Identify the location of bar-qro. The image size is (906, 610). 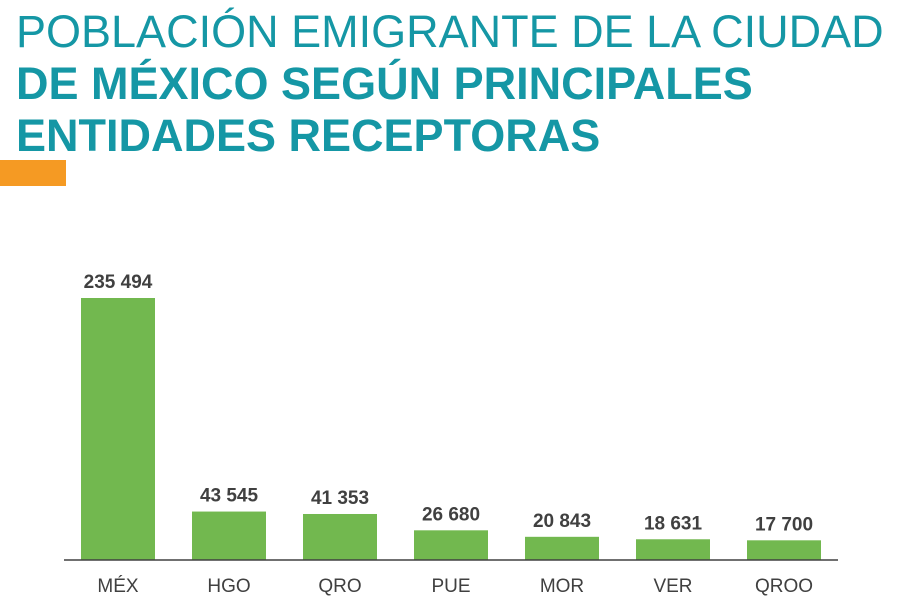
(340, 536).